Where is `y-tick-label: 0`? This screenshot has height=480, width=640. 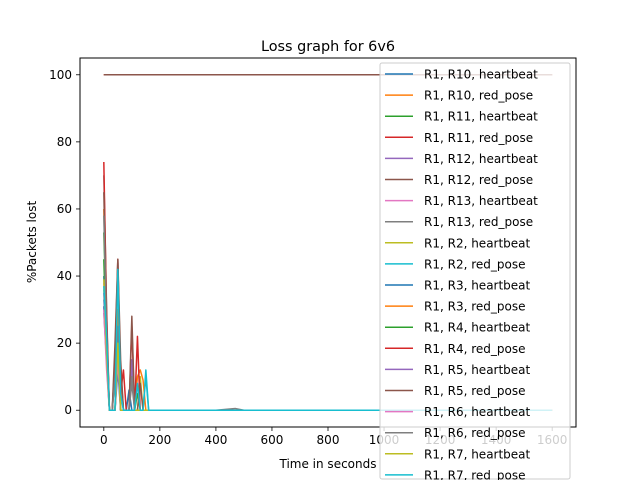
y-tick-label: 0 is located at coordinates (68, 410).